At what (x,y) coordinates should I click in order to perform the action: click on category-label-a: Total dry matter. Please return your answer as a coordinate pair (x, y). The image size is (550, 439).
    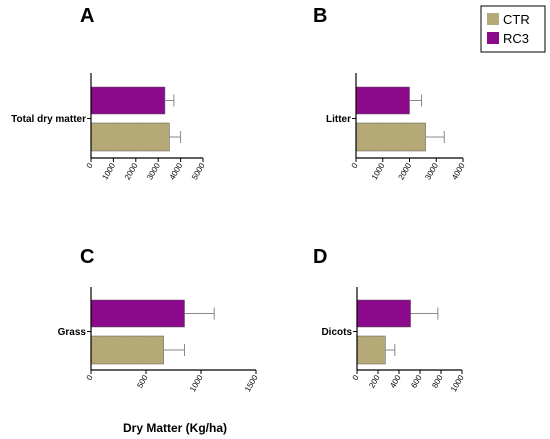
    Looking at the image, I should click on (48, 119).